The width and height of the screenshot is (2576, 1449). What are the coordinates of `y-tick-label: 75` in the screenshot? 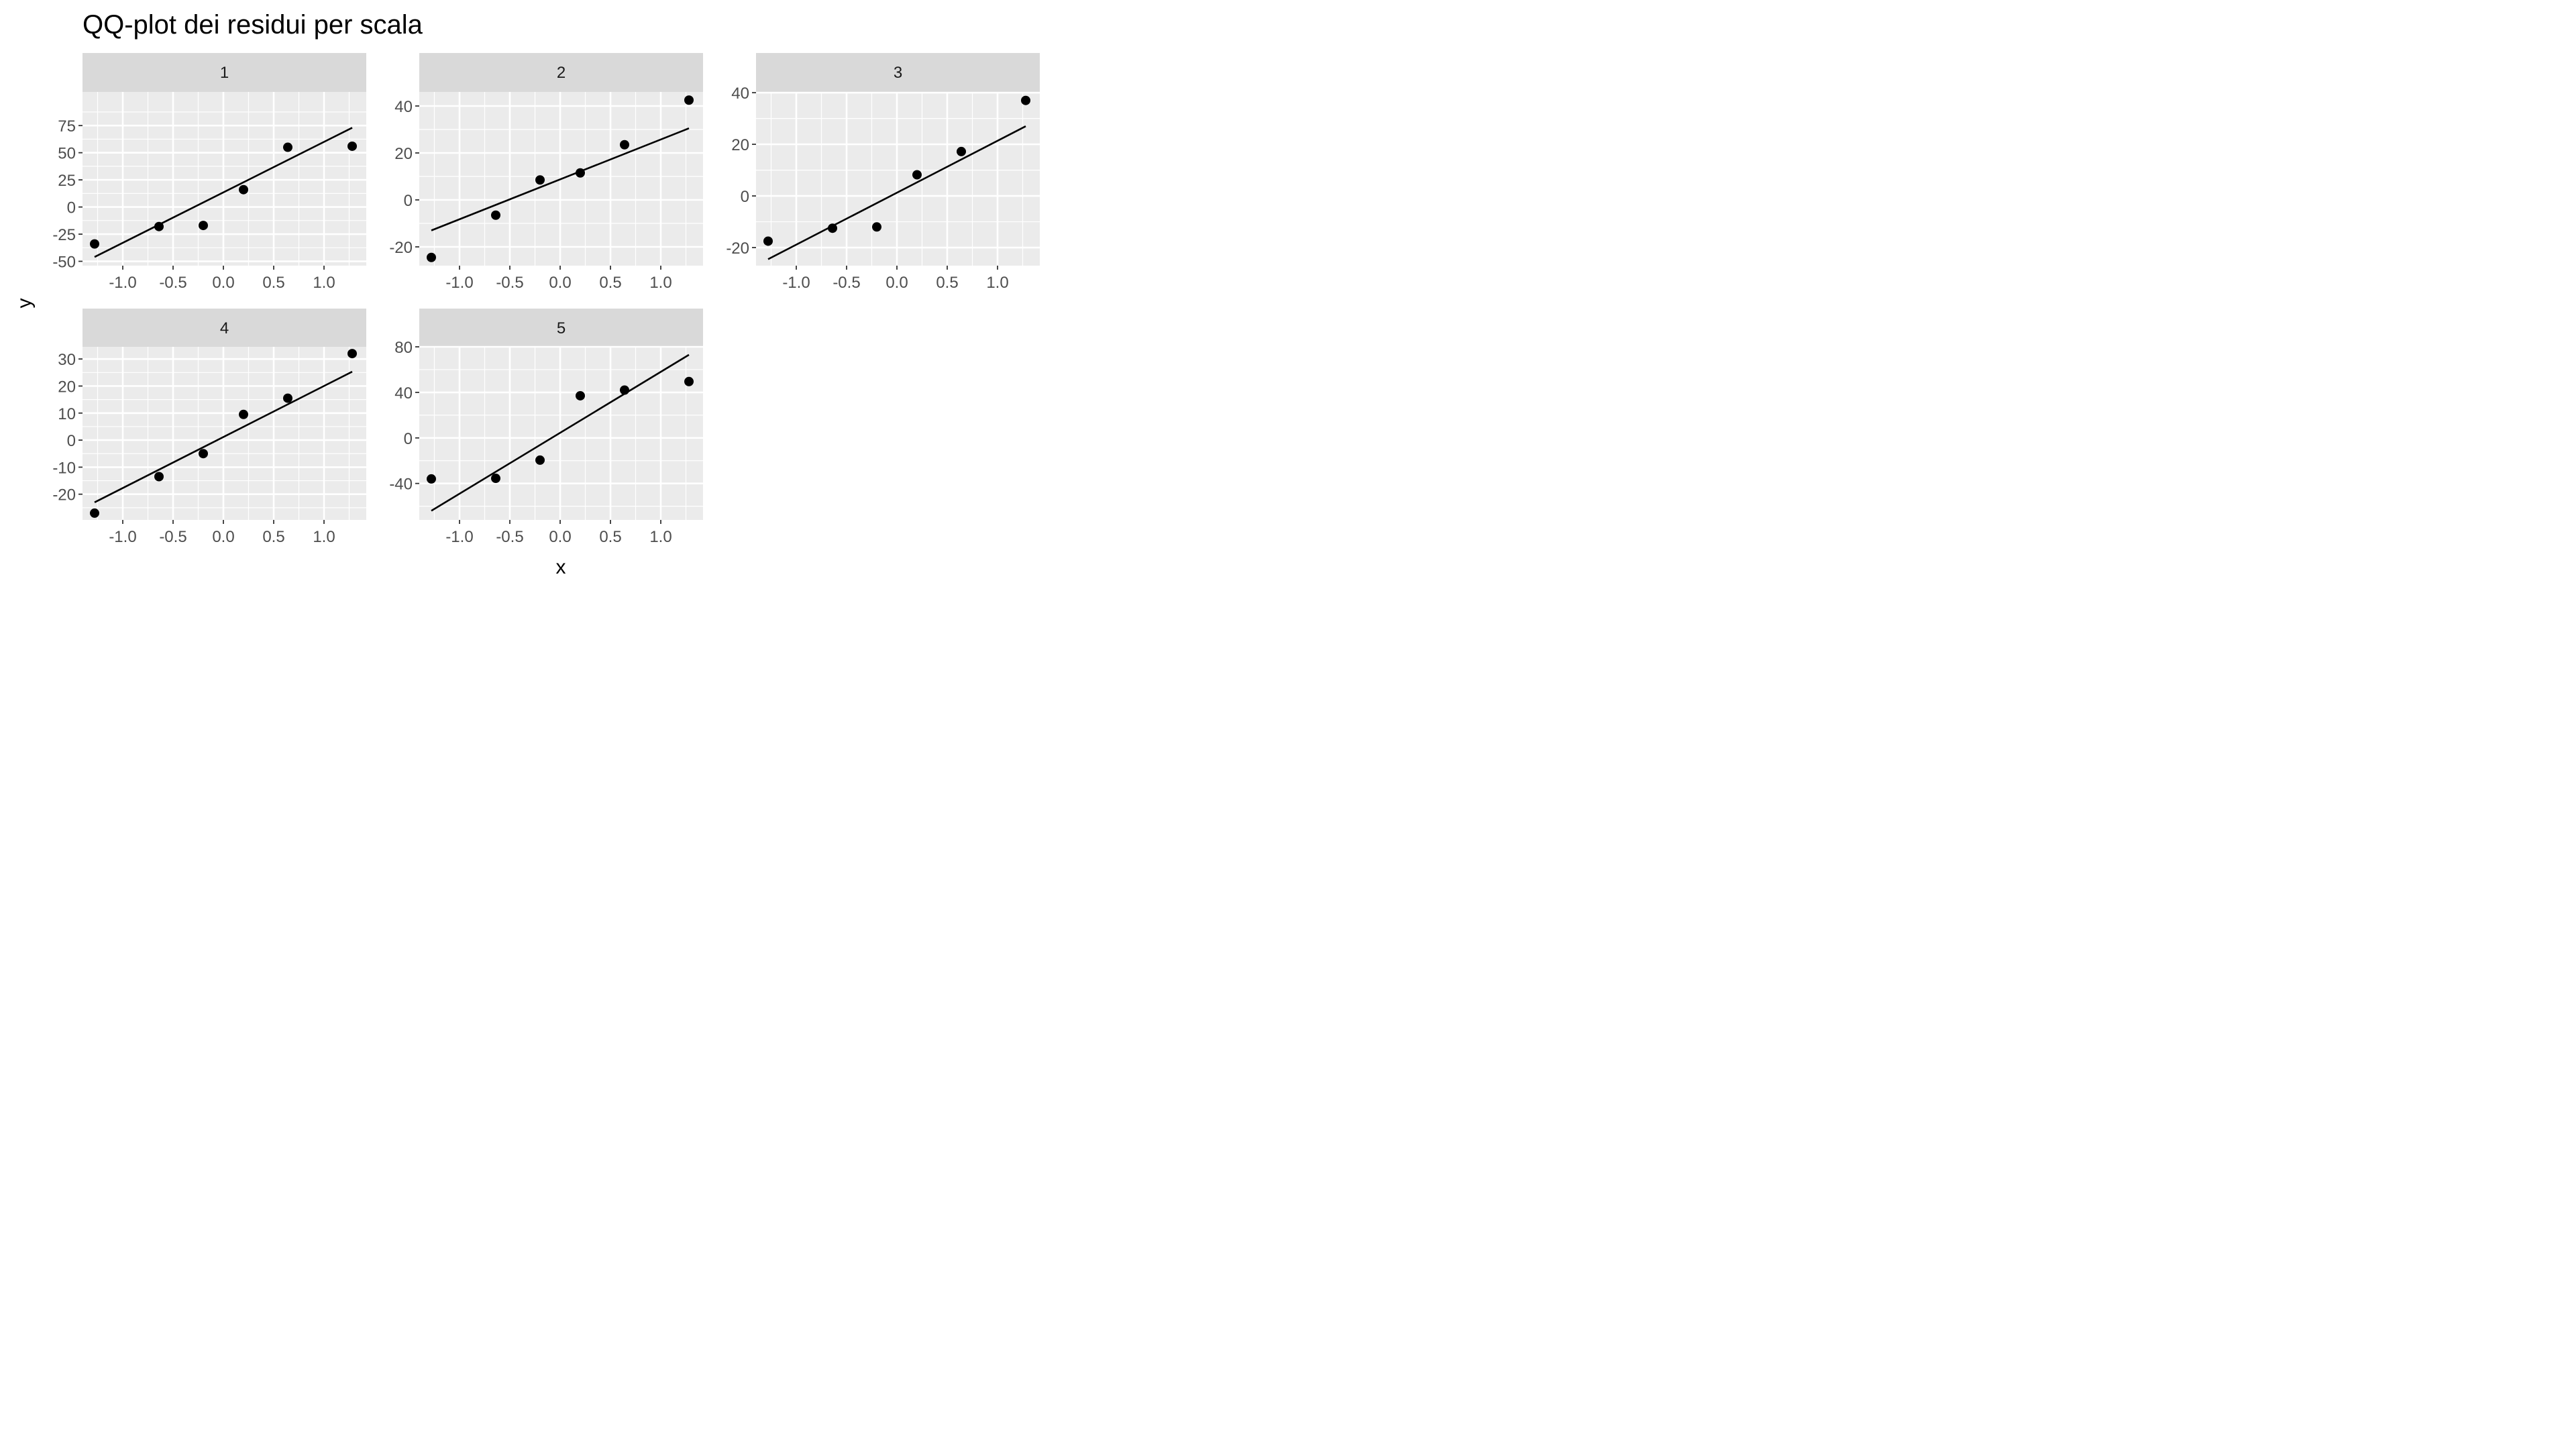 It's located at (67, 126).